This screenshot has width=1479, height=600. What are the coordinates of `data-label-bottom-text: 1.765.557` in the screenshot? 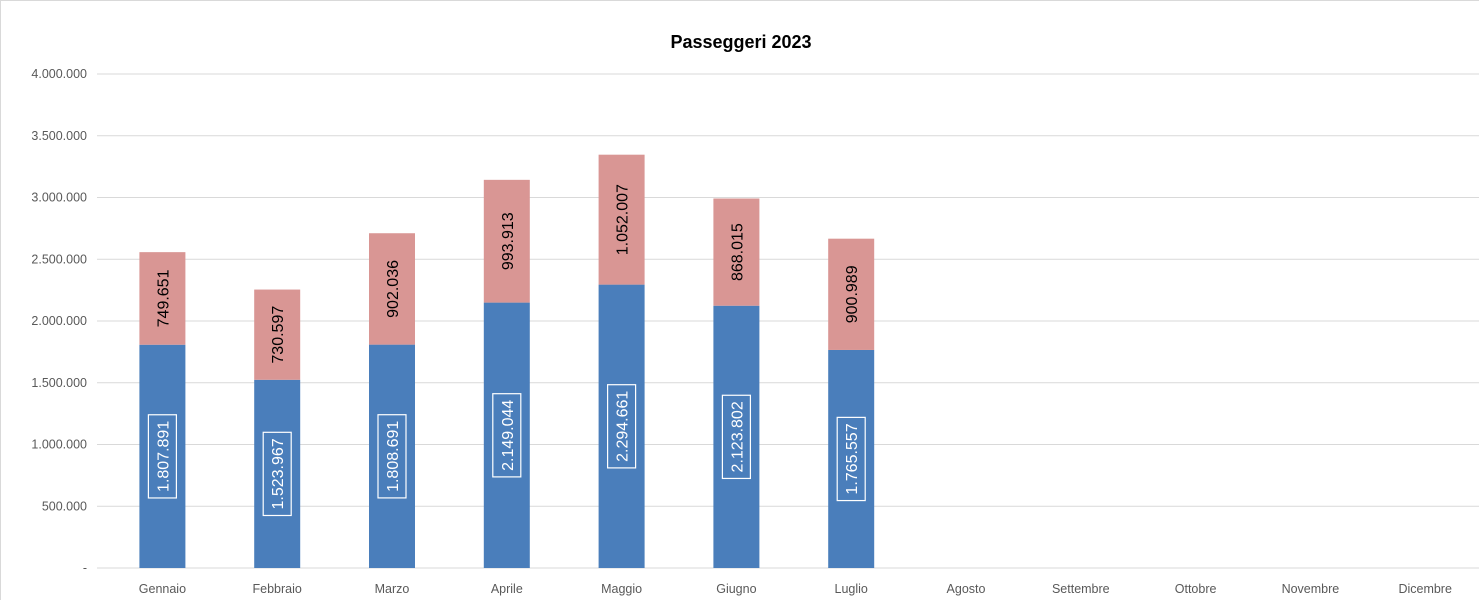 It's located at (852, 458).